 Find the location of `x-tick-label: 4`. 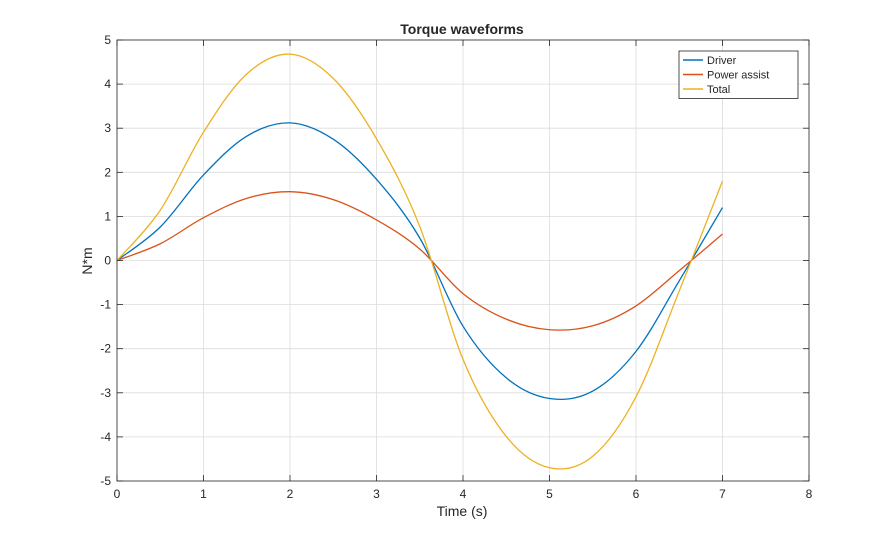

x-tick-label: 4 is located at coordinates (463, 494).